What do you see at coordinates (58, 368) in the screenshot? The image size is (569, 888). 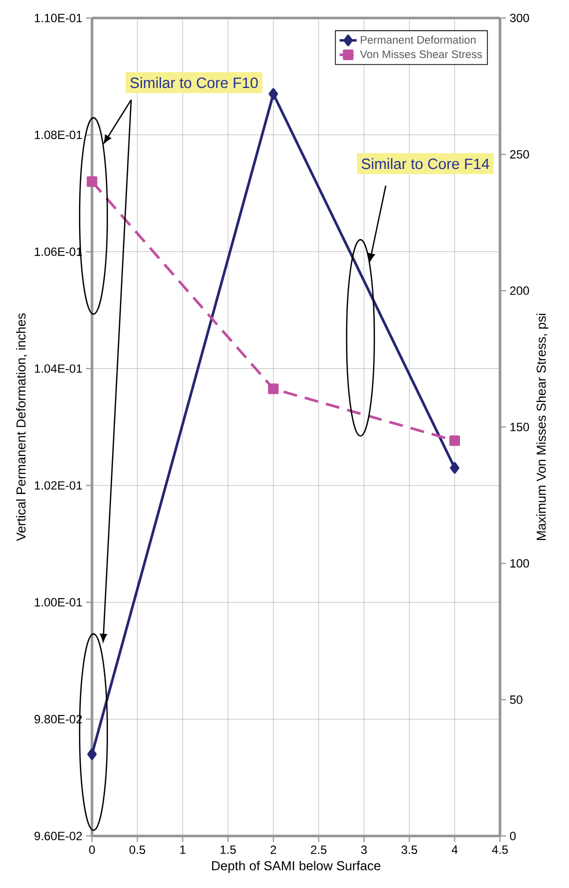 I see `y-tick-label: 1.04E-01` at bounding box center [58, 368].